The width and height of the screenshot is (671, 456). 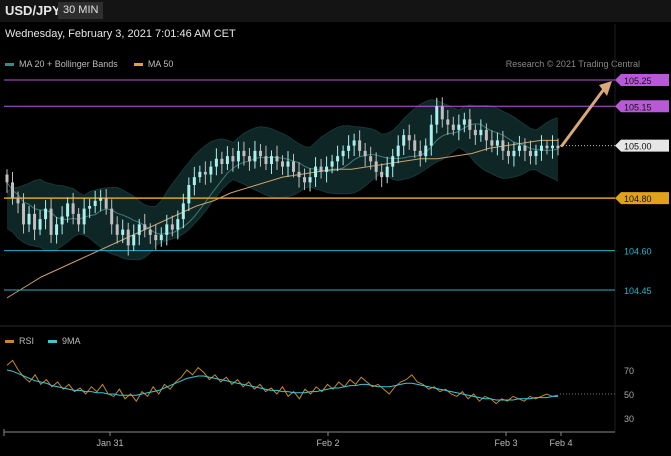 What do you see at coordinates (335, 11) in the screenshot?
I see `chart-header: USD/JPY 30 MIN` at bounding box center [335, 11].